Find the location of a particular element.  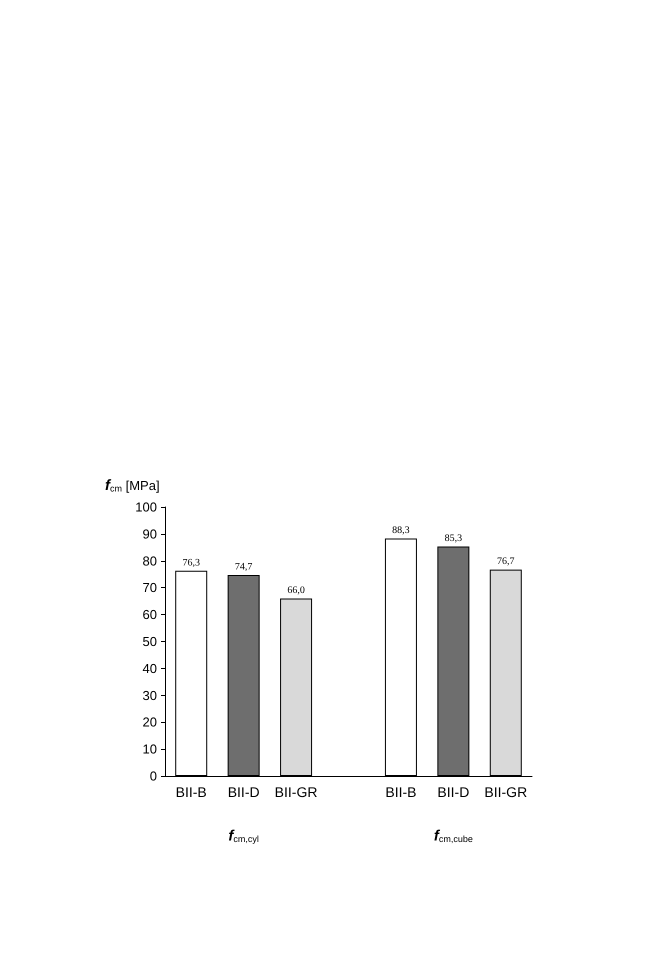

y-tick-label: 30 is located at coordinates (149, 695).